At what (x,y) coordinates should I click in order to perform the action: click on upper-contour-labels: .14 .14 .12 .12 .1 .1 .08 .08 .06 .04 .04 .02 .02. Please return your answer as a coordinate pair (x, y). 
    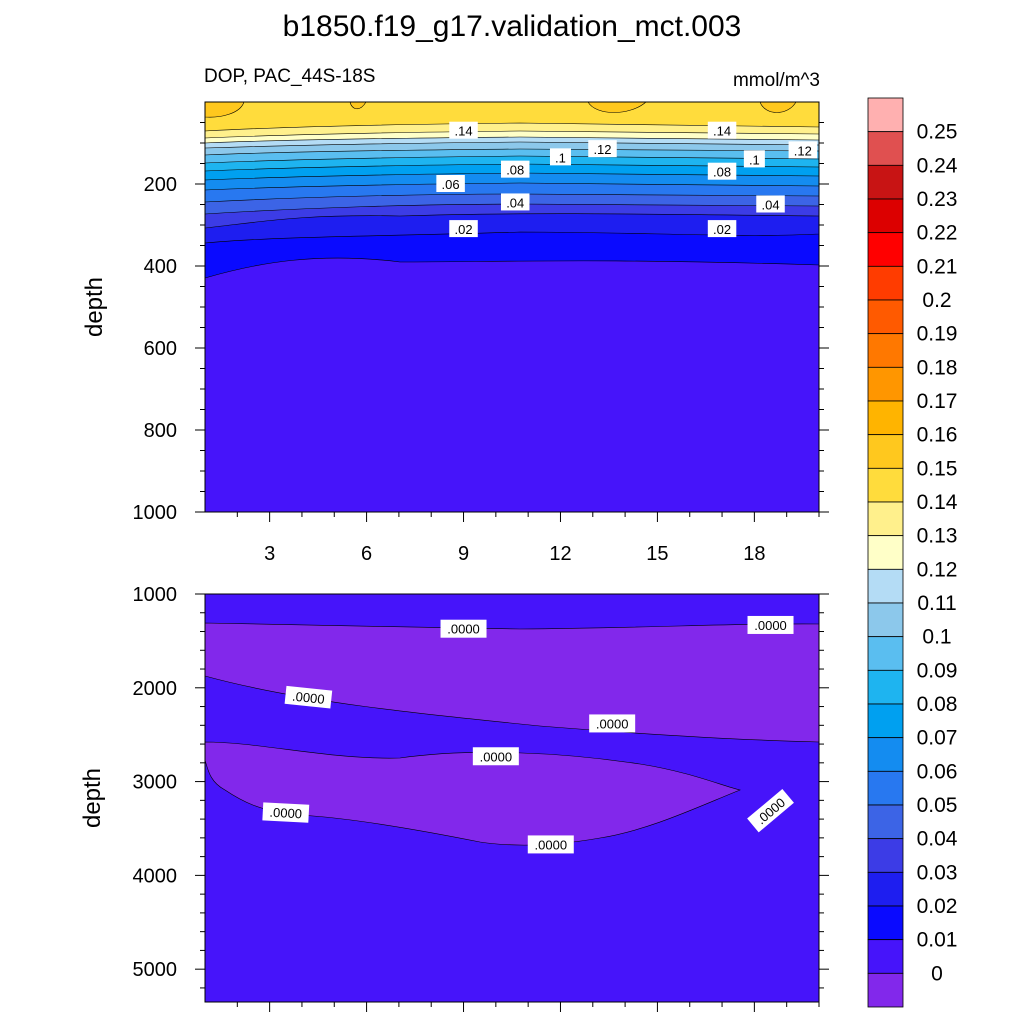
    Looking at the image, I should click on (627, 179).